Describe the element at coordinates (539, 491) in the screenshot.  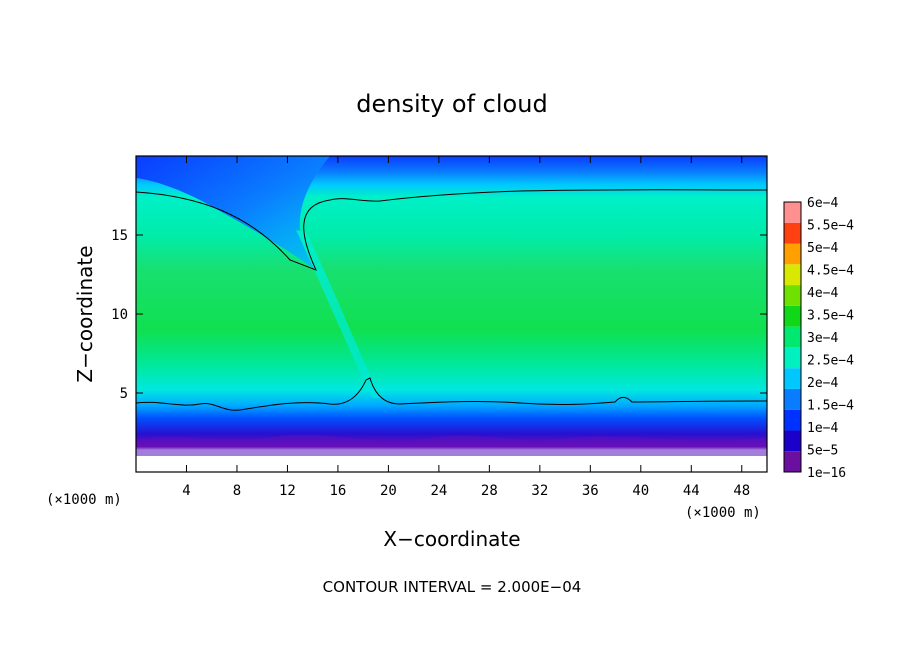
I see `x-tick-label-7: 32` at that location.